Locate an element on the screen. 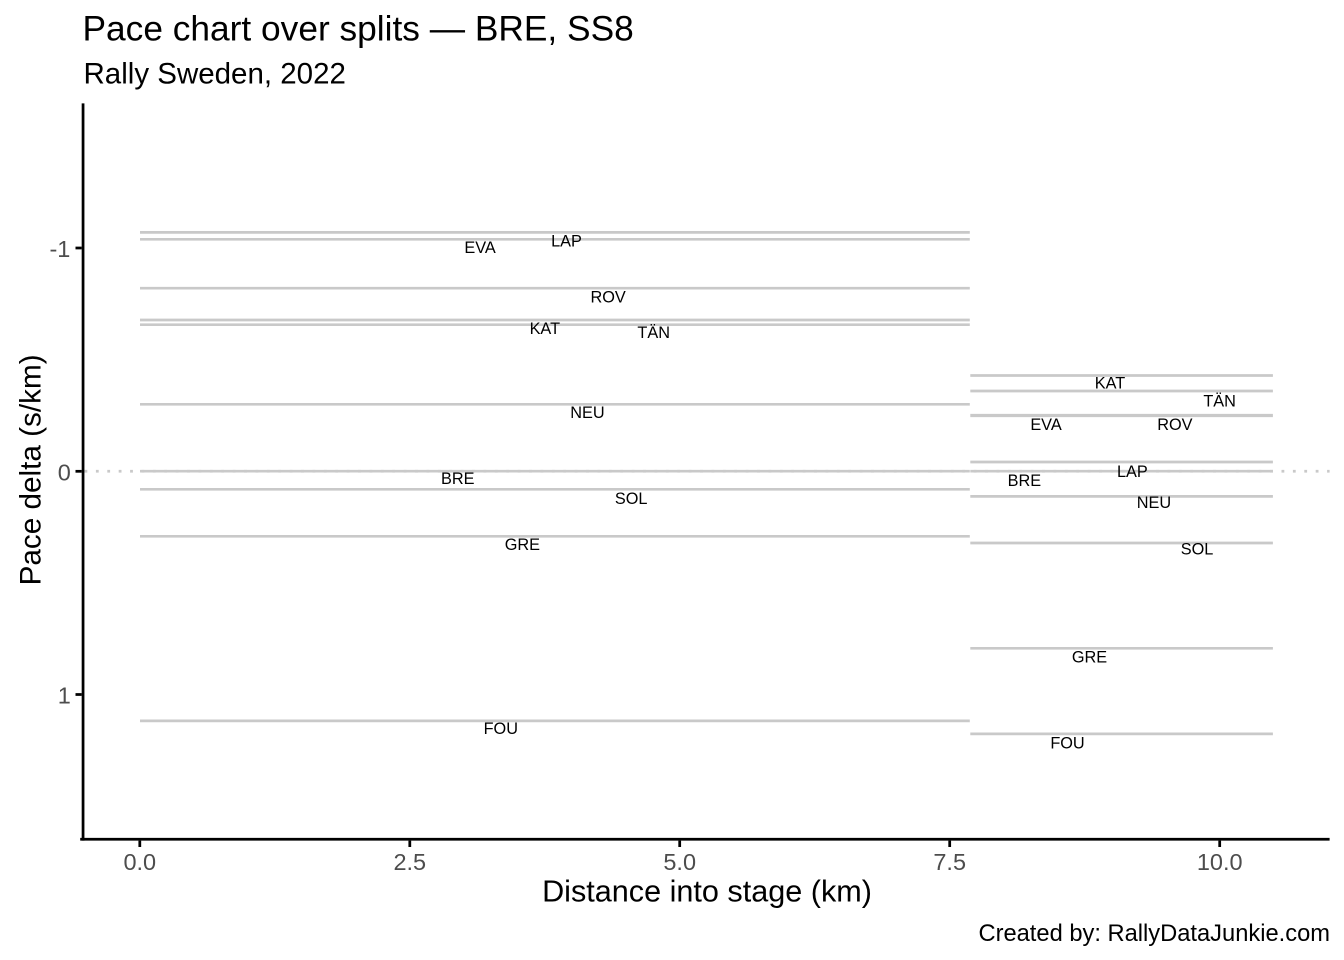  svg-text: -1 is located at coordinates (59, 249).